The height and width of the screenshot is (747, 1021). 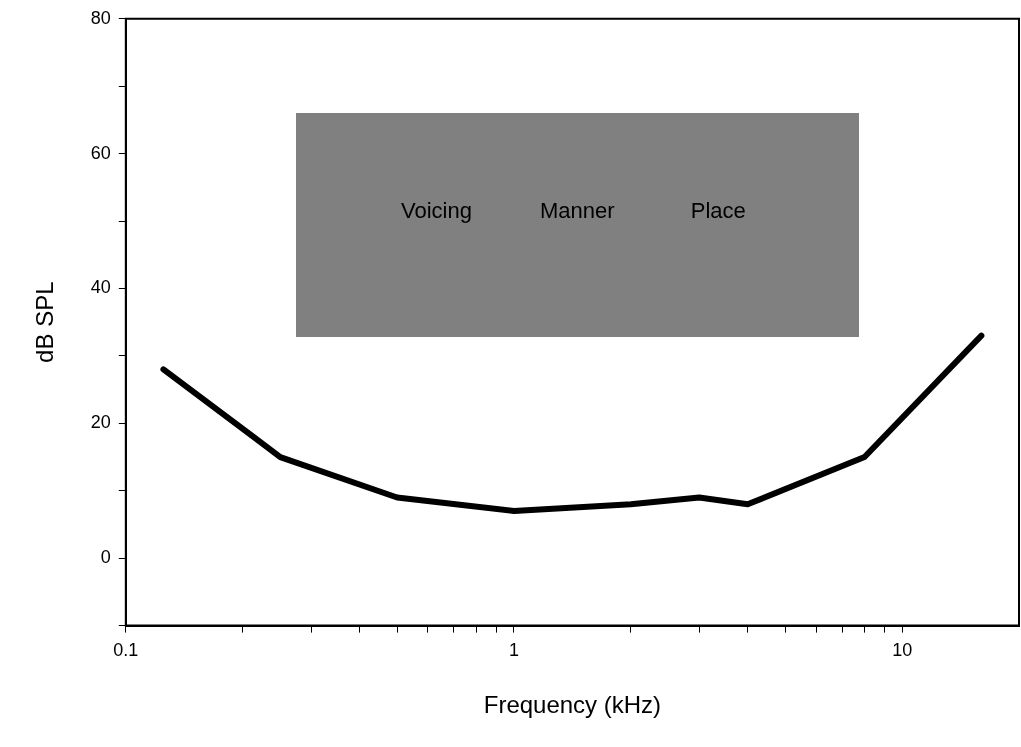 What do you see at coordinates (126, 650) in the screenshot?
I see `x-tick-label: 0.1` at bounding box center [126, 650].